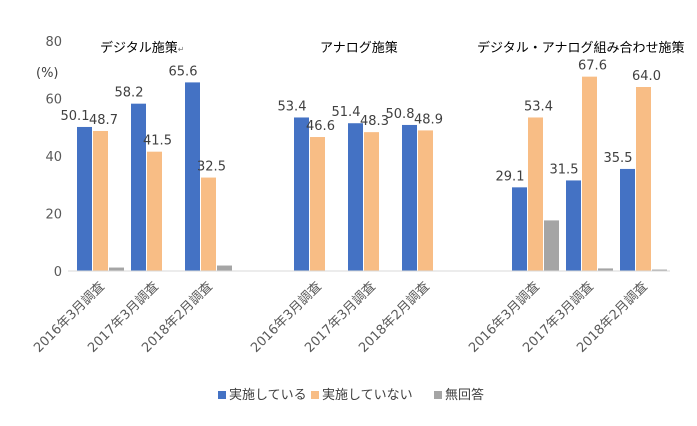 This screenshot has height=426, width=697. Describe the element at coordinates (129, 93) in the screenshot. I see `data-label: 58.2` at that location.